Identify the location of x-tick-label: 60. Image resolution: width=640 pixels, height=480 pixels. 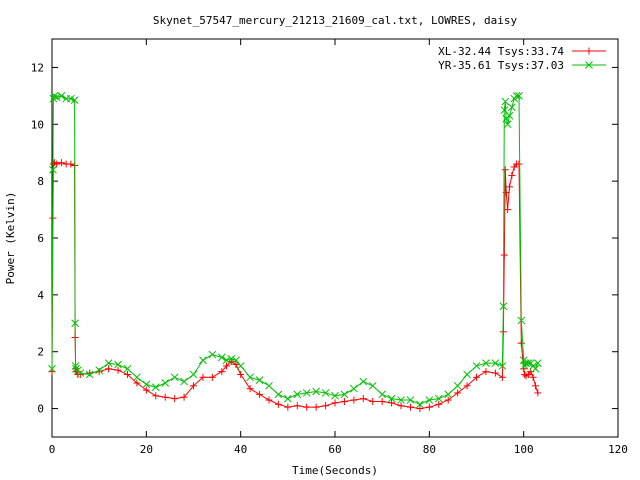
(334, 449).